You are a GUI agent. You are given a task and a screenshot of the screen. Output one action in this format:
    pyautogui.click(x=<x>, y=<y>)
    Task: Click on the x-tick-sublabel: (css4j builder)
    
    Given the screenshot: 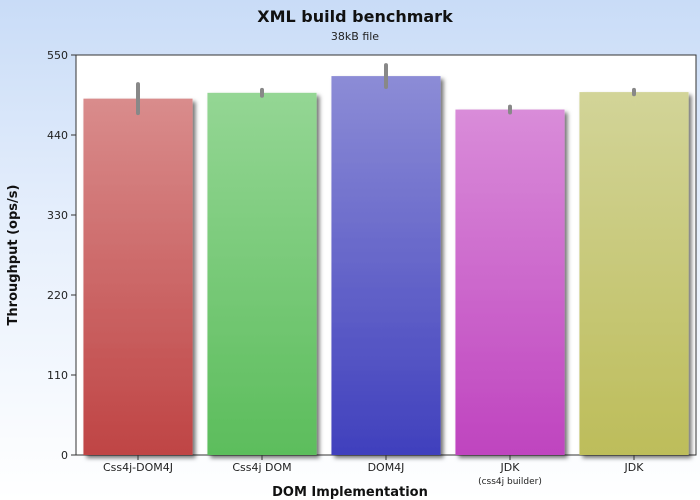 What is the action you would take?
    pyautogui.click(x=510, y=482)
    